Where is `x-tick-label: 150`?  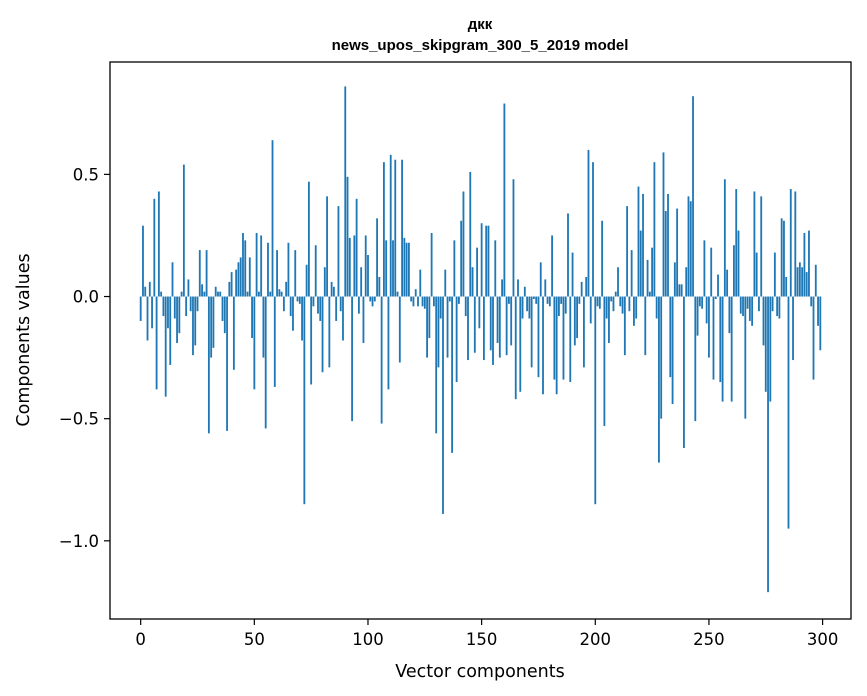
x-tick-label: 150 is located at coordinates (482, 639).